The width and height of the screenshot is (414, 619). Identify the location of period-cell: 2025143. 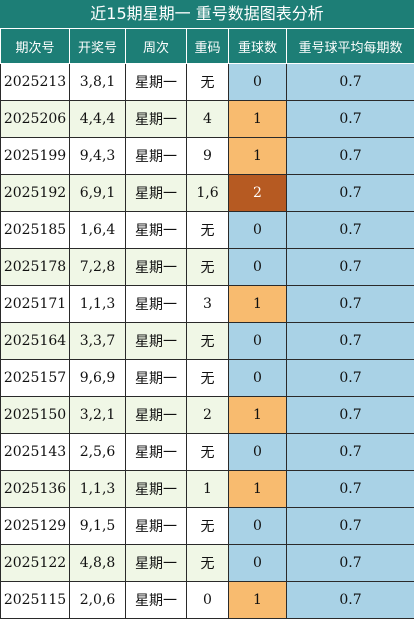
(35, 452).